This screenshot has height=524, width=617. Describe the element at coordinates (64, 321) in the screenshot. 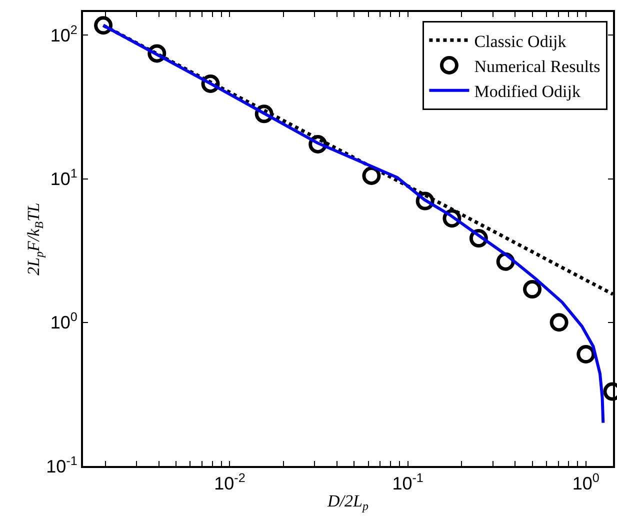

I see `y-tick-label: 10$^{0}$` at that location.